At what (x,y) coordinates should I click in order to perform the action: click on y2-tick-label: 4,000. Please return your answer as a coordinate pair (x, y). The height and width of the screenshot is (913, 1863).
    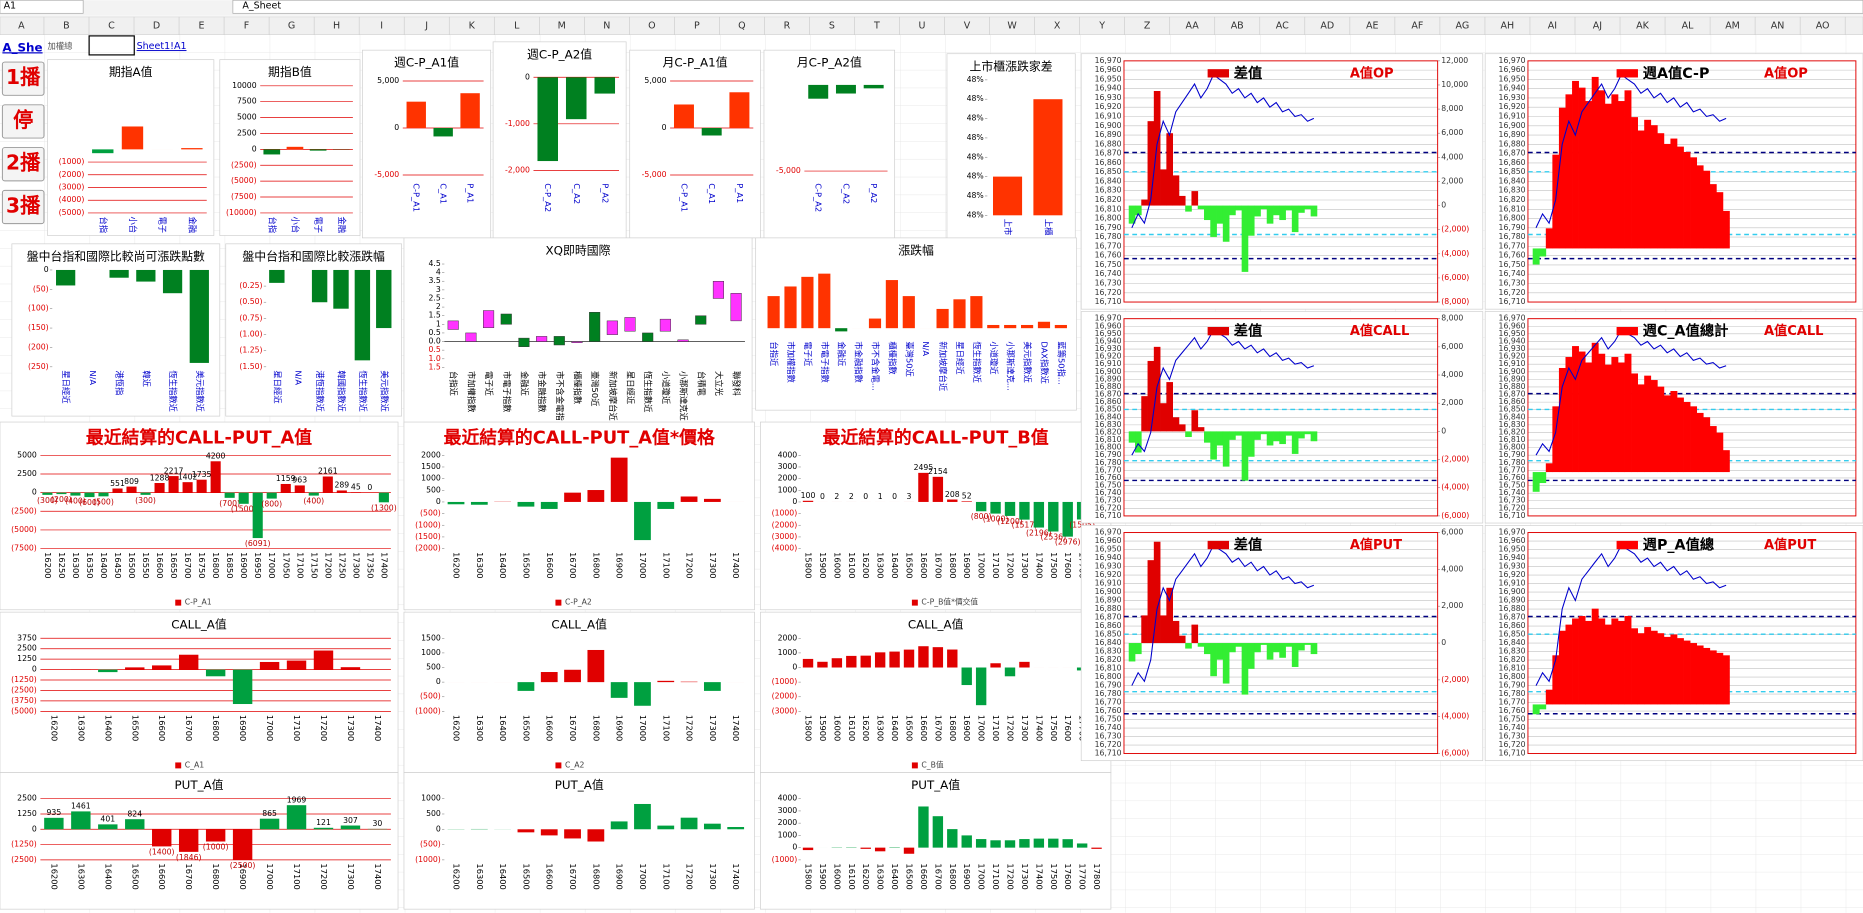
    Looking at the image, I should click on (1452, 374).